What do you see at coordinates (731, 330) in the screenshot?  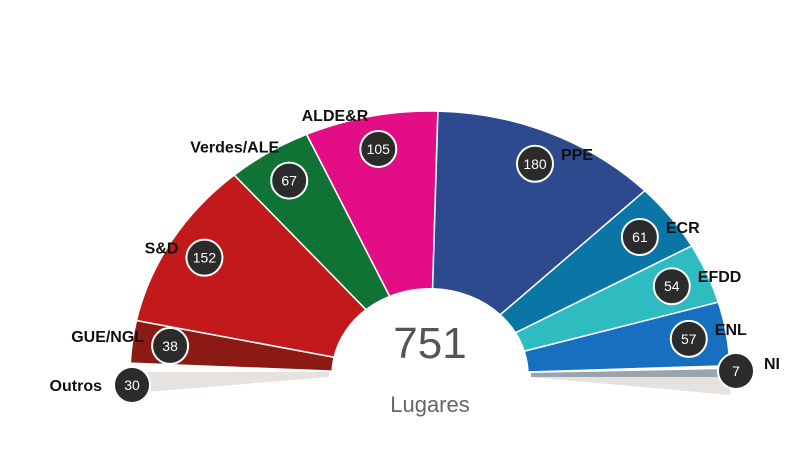 I see `label-enl: ENL` at bounding box center [731, 330].